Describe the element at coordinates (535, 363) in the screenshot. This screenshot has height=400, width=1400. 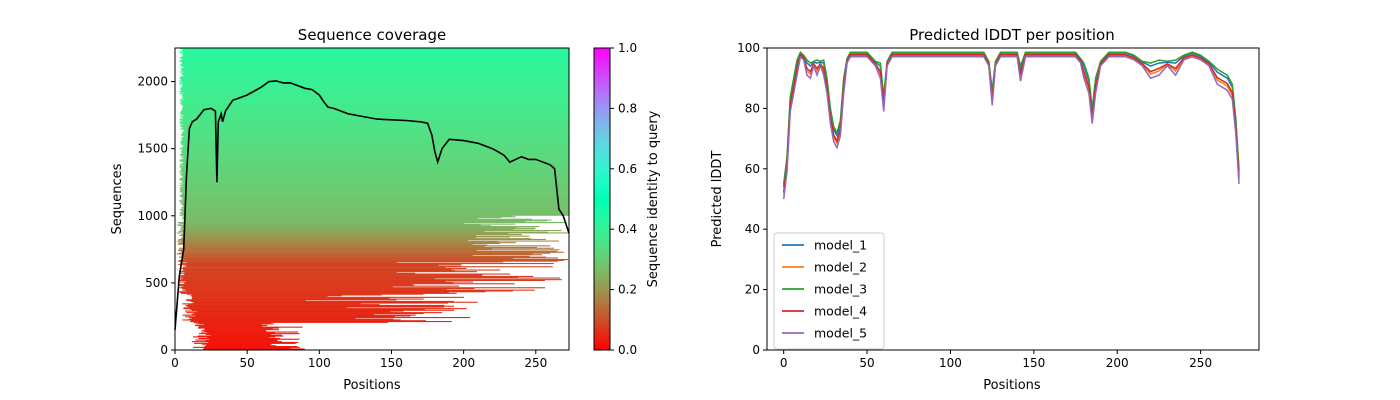
I see `coverage-x-tick-label: 250` at that location.